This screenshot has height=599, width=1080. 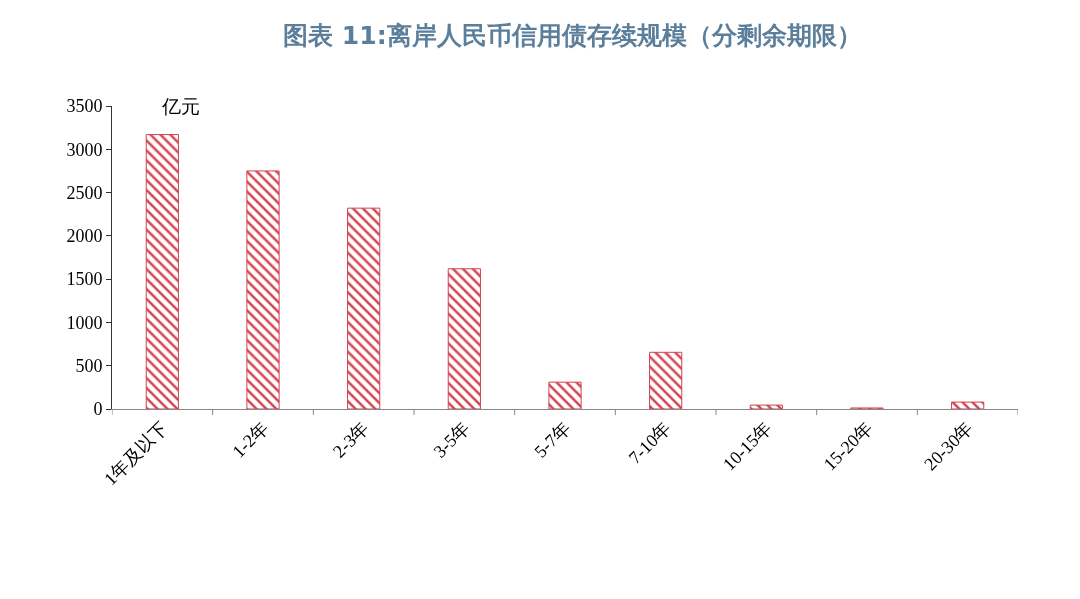 What do you see at coordinates (552, 439) in the screenshot?
I see `x-tick-label: 5-7年` at bounding box center [552, 439].